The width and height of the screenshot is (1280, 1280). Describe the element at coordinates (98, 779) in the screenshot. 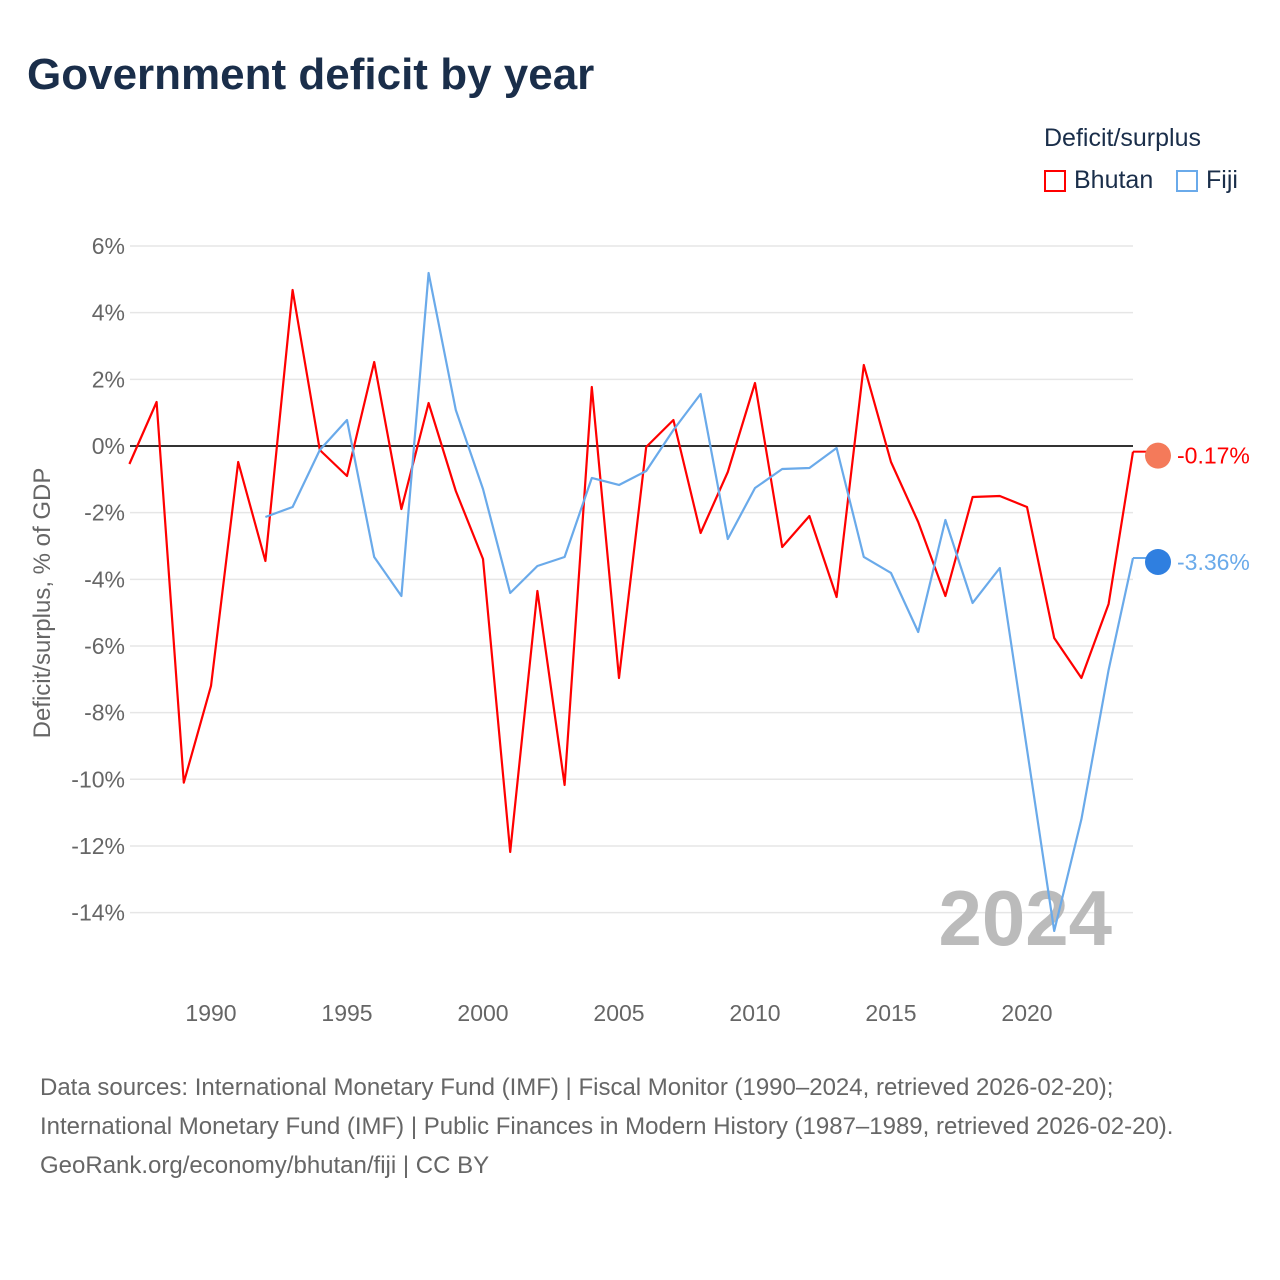

I see `y-tick-label: -10%` at that location.